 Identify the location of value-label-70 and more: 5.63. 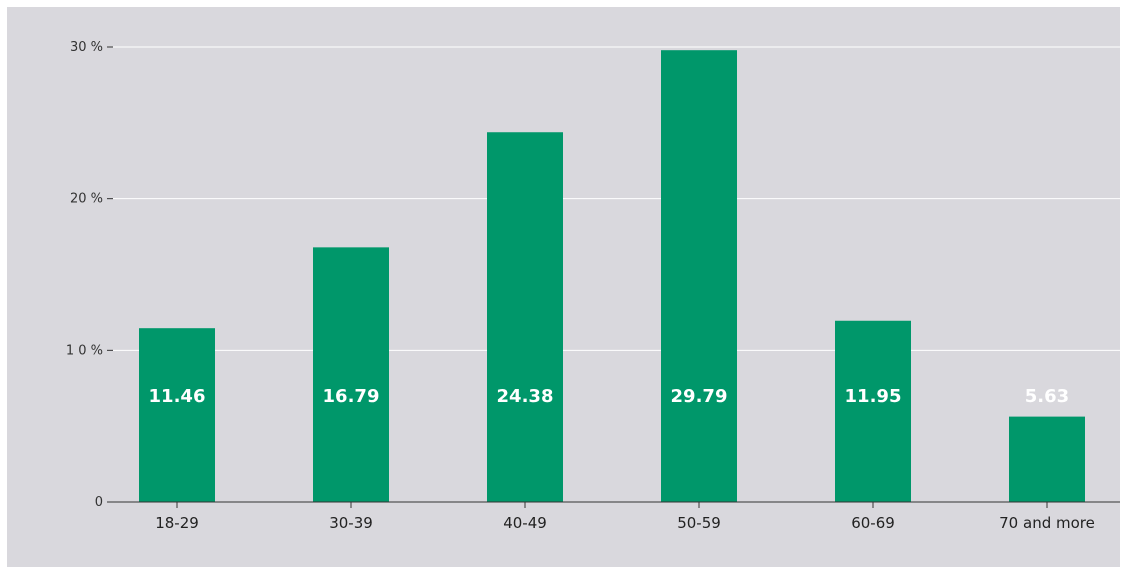
(1047, 396).